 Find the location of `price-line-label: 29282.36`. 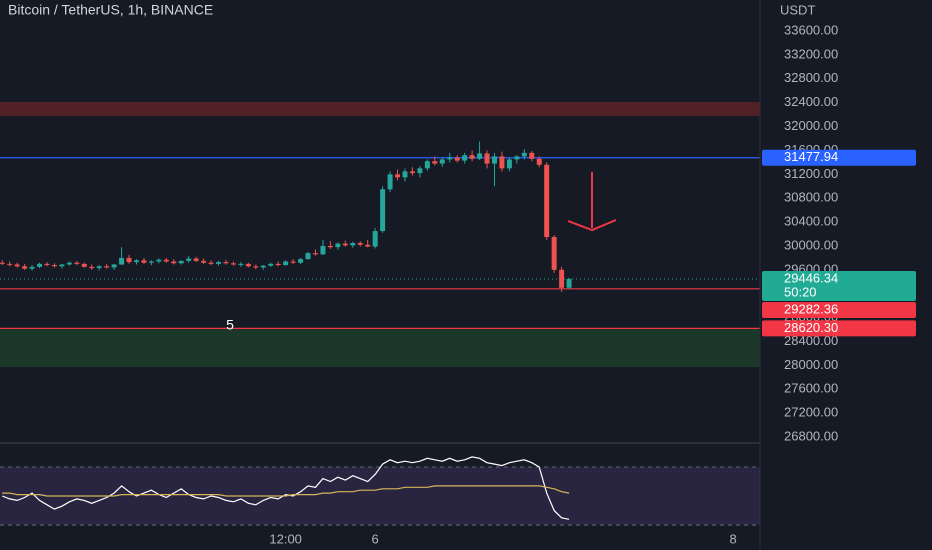

price-line-label: 29282.36 is located at coordinates (811, 308).